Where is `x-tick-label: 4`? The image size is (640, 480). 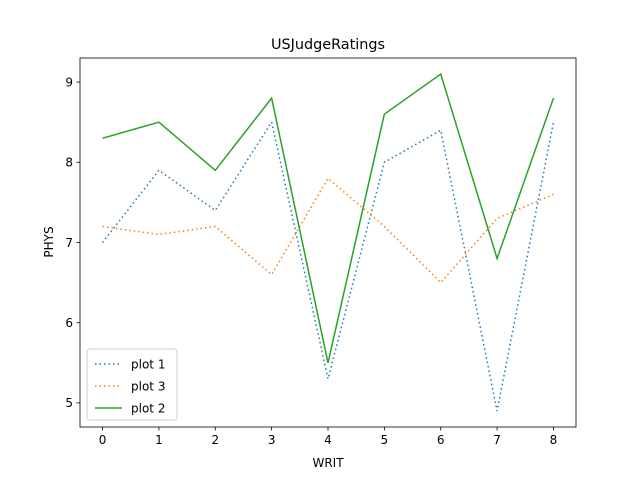 x-tick-label: 4 is located at coordinates (328, 440).